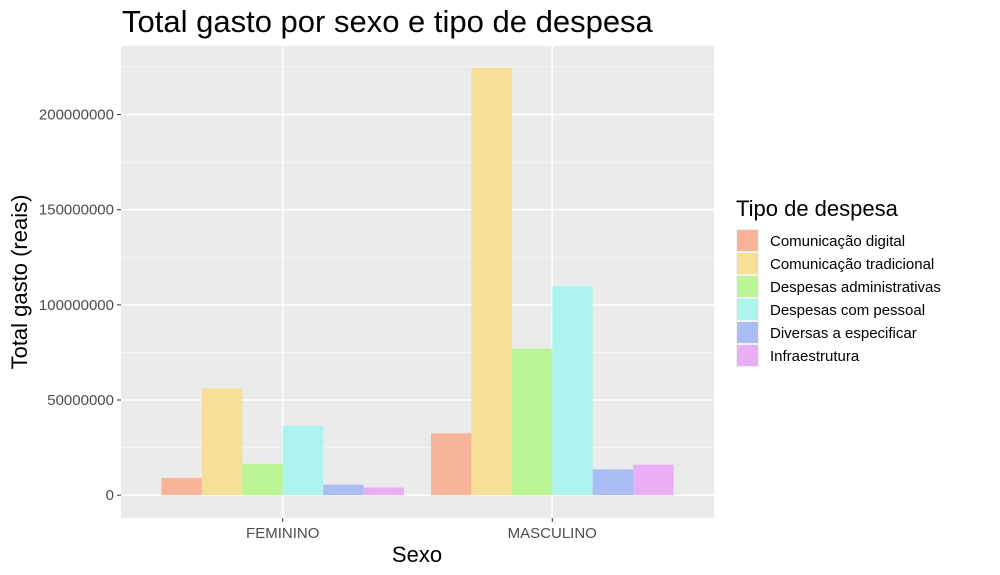 The image size is (1000, 575). Describe the element at coordinates (110, 495) in the screenshot. I see `y-tick-label: 0` at that location.